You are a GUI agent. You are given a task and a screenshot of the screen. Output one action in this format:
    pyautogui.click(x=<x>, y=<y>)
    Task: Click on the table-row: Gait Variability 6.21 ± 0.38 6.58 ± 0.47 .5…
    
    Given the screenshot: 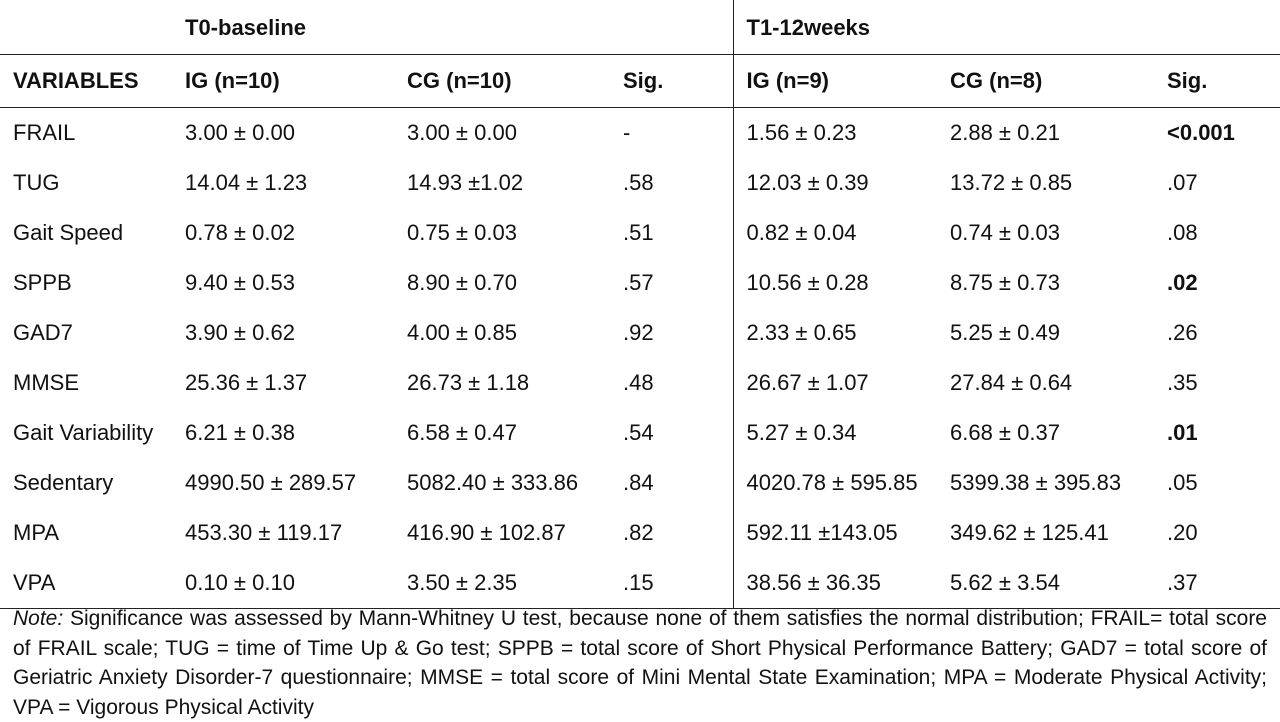 What is the action you would take?
    pyautogui.click(x=640, y=433)
    